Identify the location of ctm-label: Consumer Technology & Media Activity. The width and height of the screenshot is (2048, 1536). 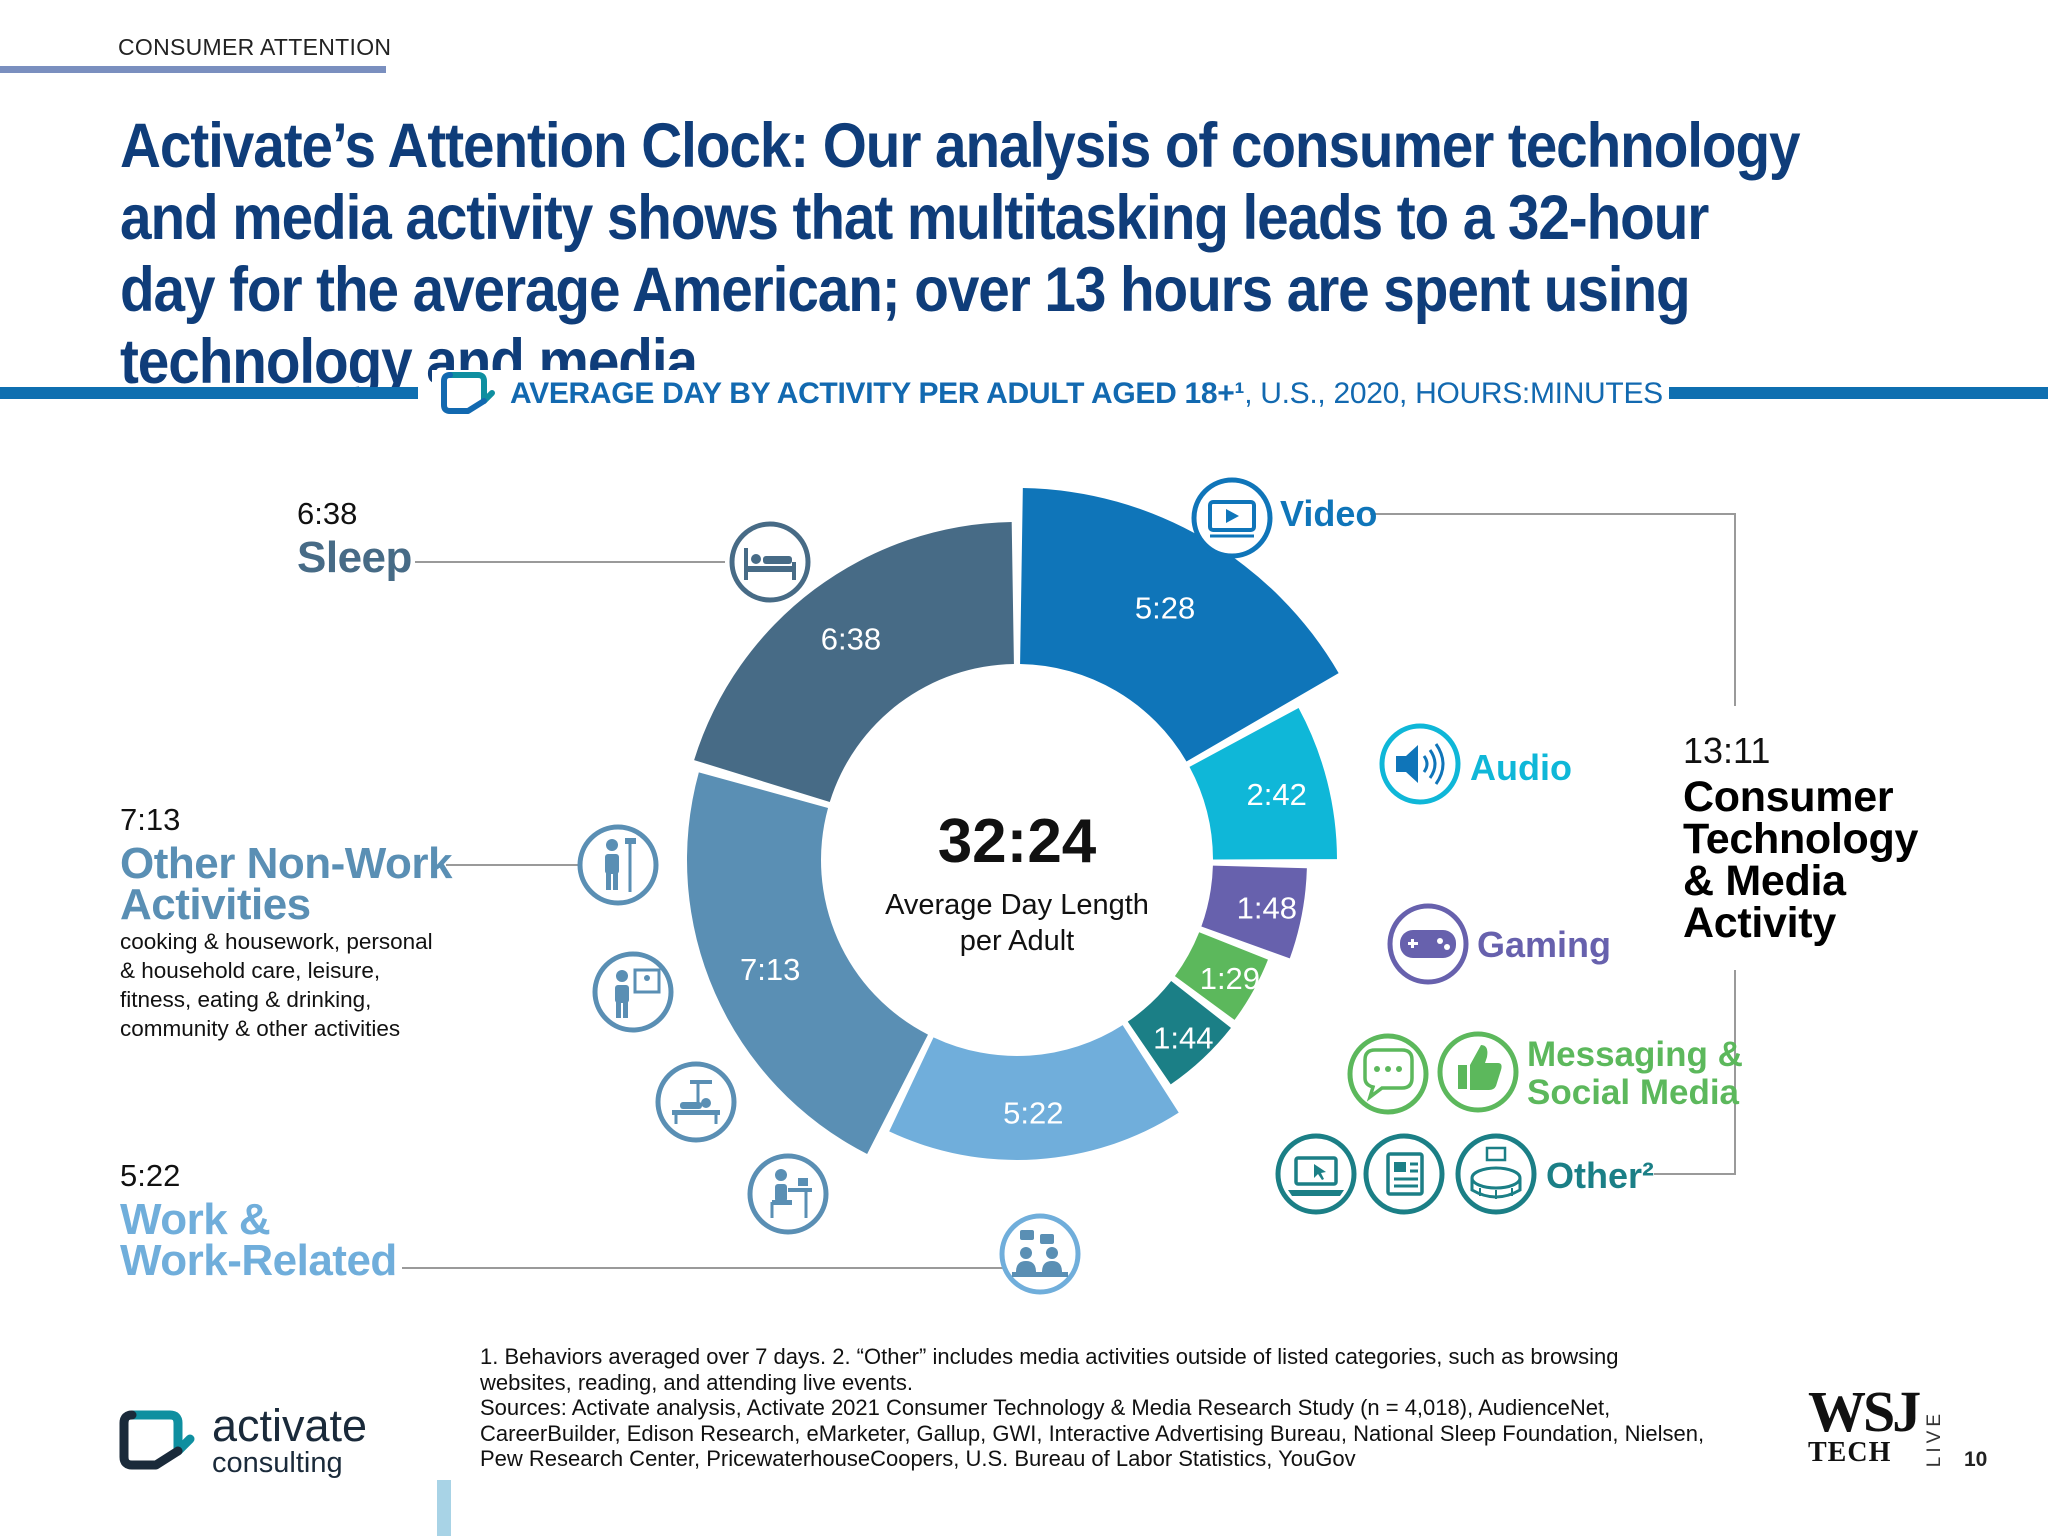
(1801, 860).